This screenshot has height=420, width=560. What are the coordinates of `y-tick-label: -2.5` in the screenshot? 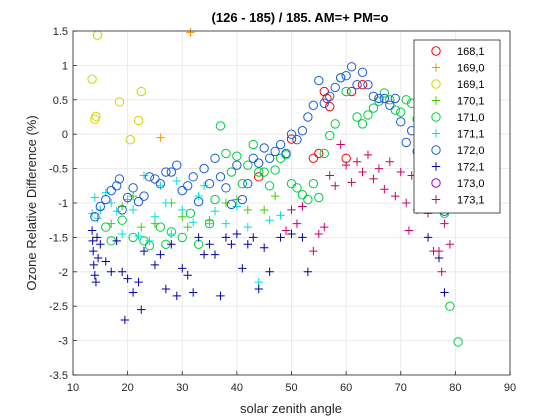 It's located at (58, 307).